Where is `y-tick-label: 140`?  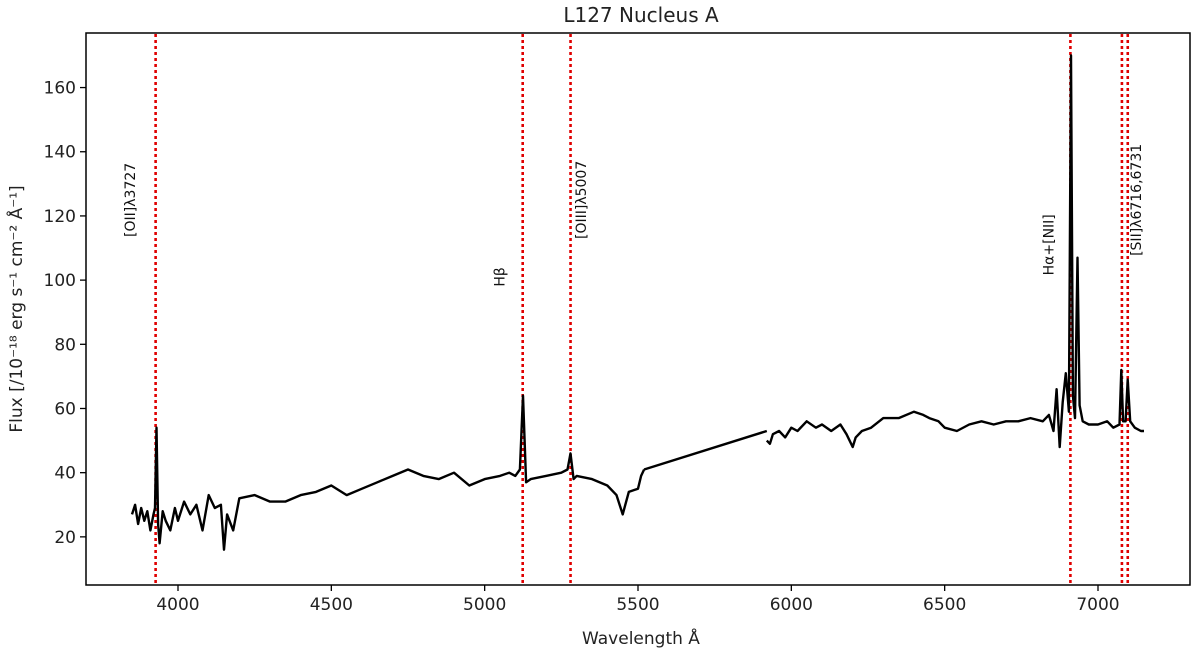
y-tick-label: 140 is located at coordinates (60, 153).